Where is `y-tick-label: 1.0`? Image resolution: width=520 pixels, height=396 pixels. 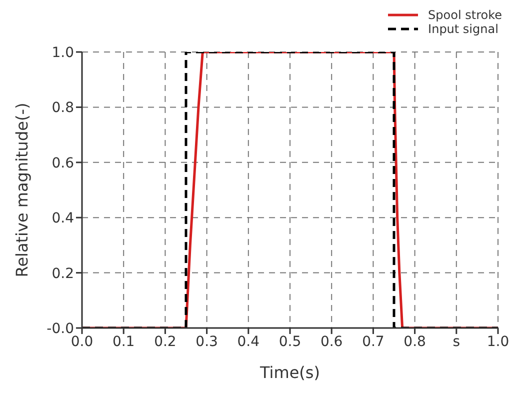
y-tick-label: 1.0 is located at coordinates (63, 52).